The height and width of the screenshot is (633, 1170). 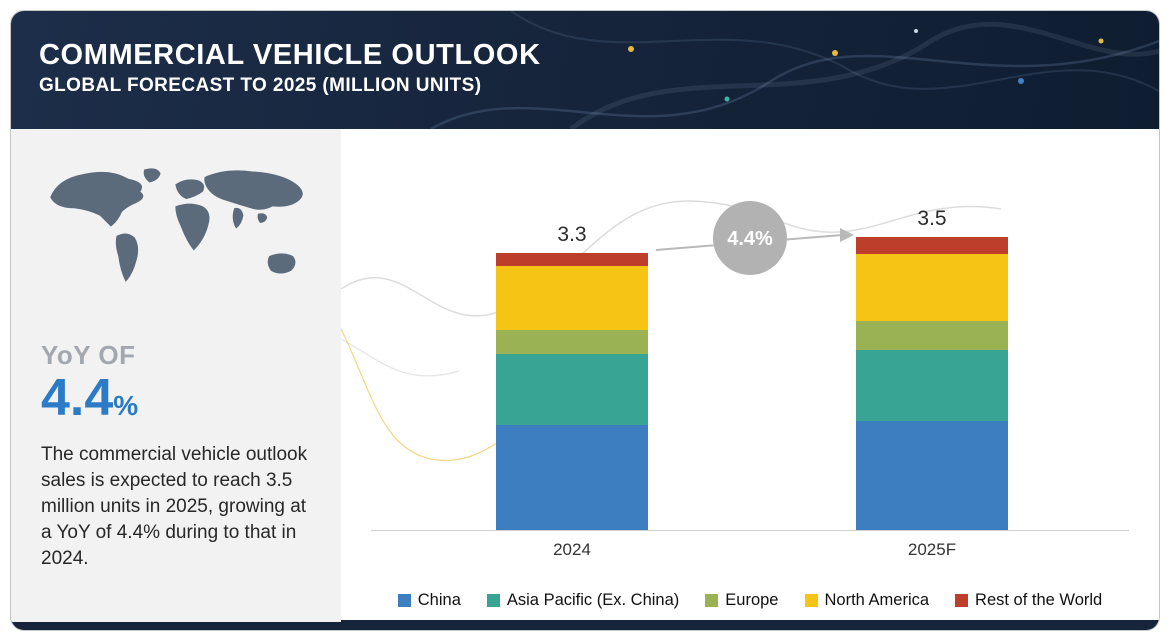 I want to click on bar-2025F: 3.5, so click(x=932, y=360).